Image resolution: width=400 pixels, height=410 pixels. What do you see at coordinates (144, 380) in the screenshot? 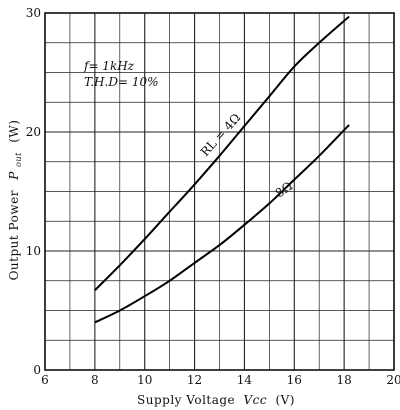
I see `x-tick-label: 10` at bounding box center [144, 380].